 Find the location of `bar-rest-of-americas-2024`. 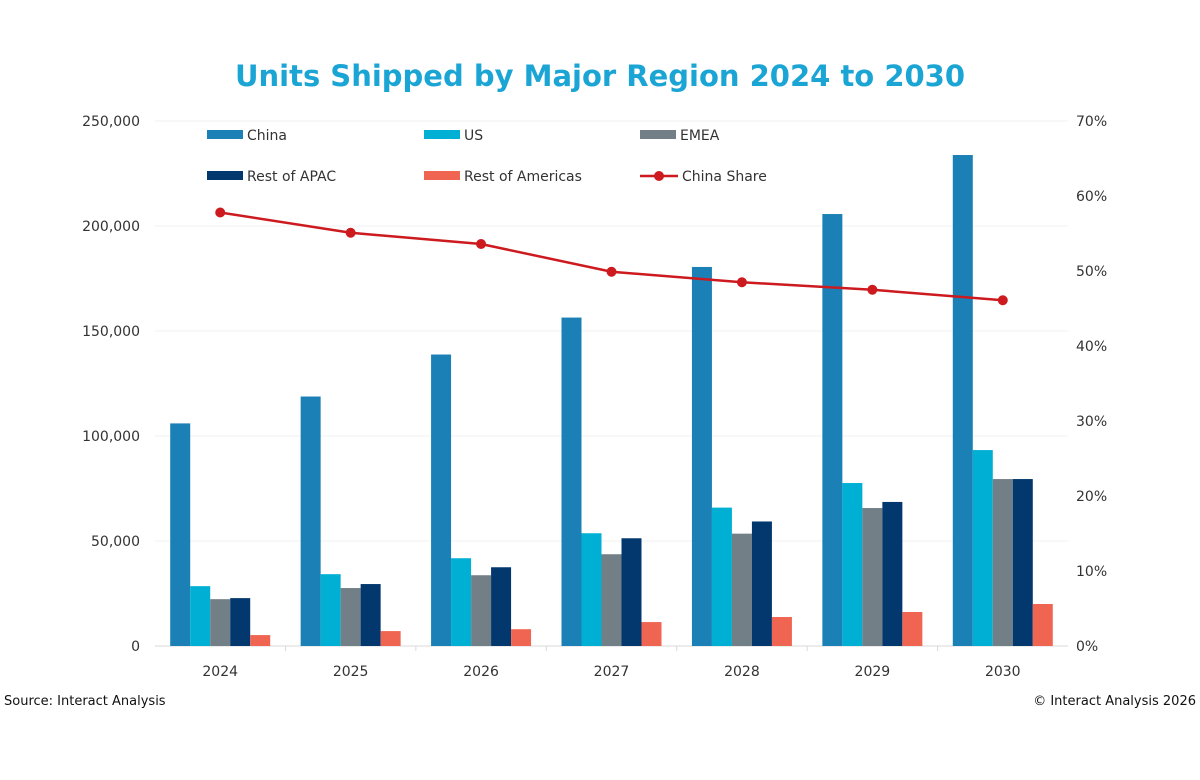

bar-rest-of-americas-2024 is located at coordinates (260, 640).